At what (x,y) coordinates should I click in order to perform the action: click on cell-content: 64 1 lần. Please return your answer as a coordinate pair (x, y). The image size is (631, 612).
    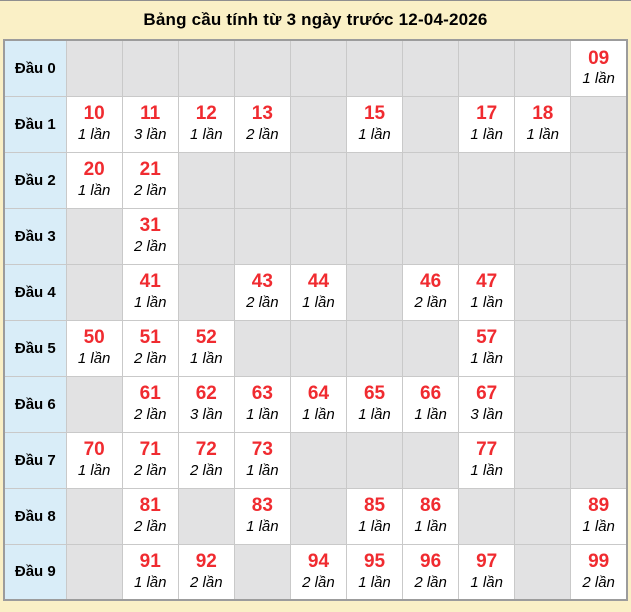
    Looking at the image, I should click on (318, 404).